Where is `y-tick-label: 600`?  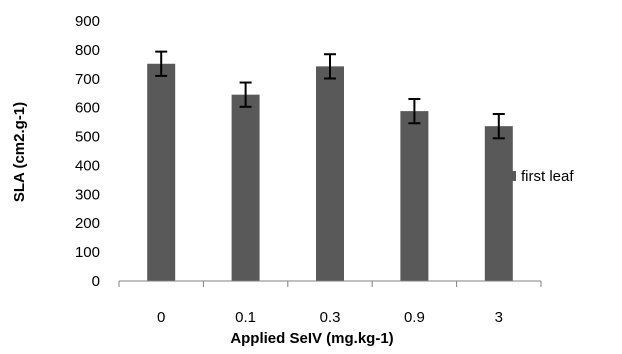
y-tick-label: 600 is located at coordinates (87, 108).